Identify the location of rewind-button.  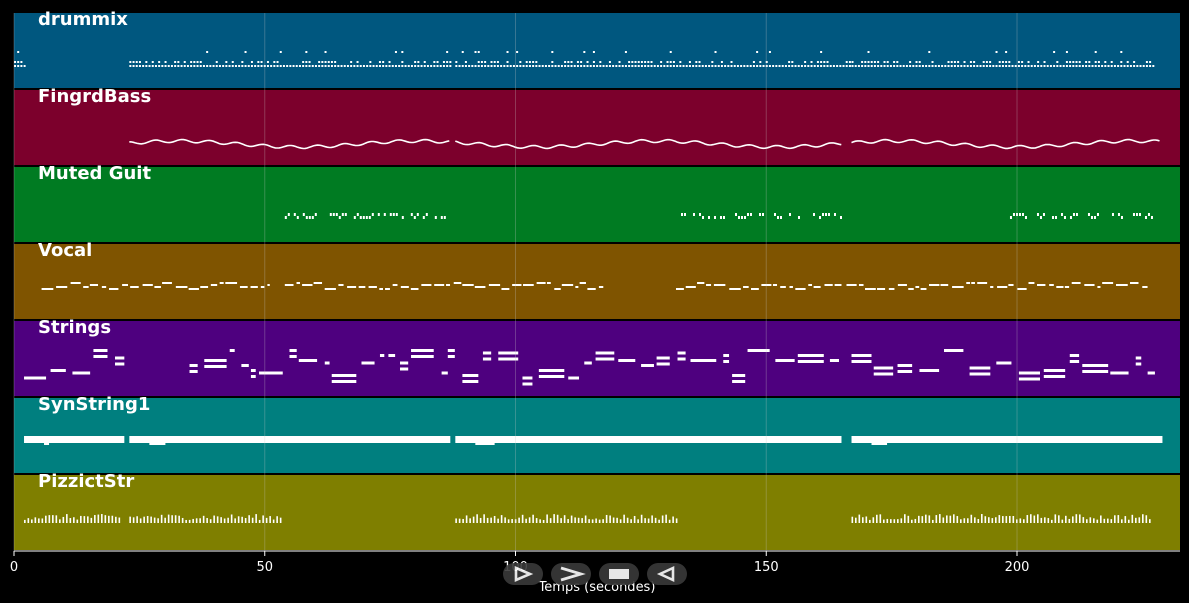
(667, 574).